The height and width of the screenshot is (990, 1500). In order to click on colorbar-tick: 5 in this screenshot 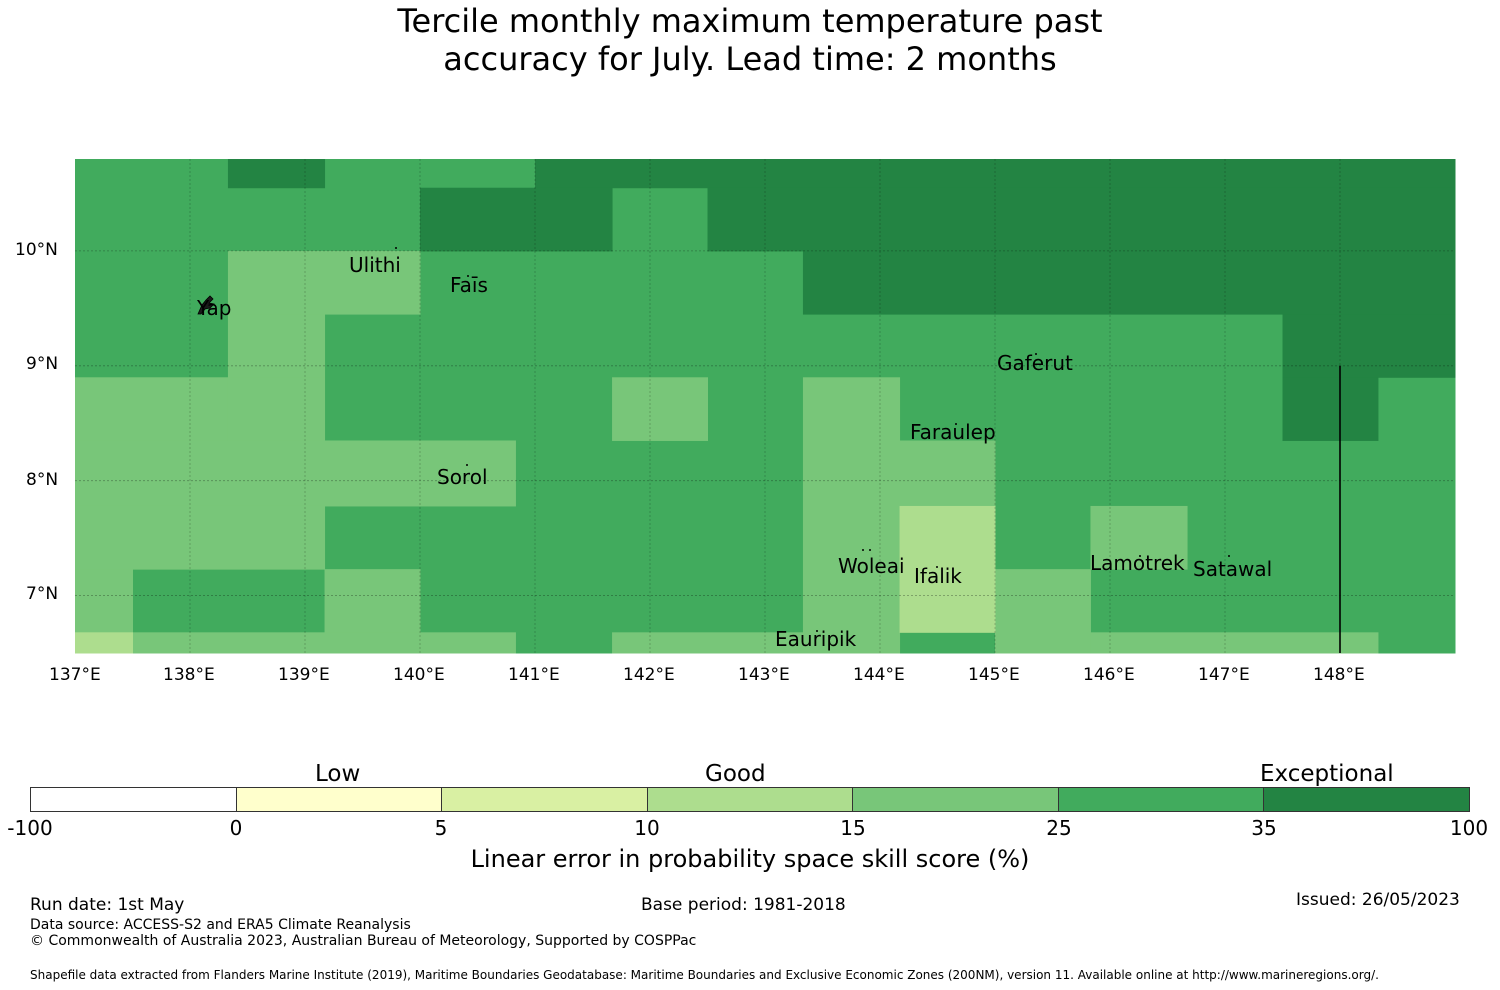, I will do `click(441, 828)`.